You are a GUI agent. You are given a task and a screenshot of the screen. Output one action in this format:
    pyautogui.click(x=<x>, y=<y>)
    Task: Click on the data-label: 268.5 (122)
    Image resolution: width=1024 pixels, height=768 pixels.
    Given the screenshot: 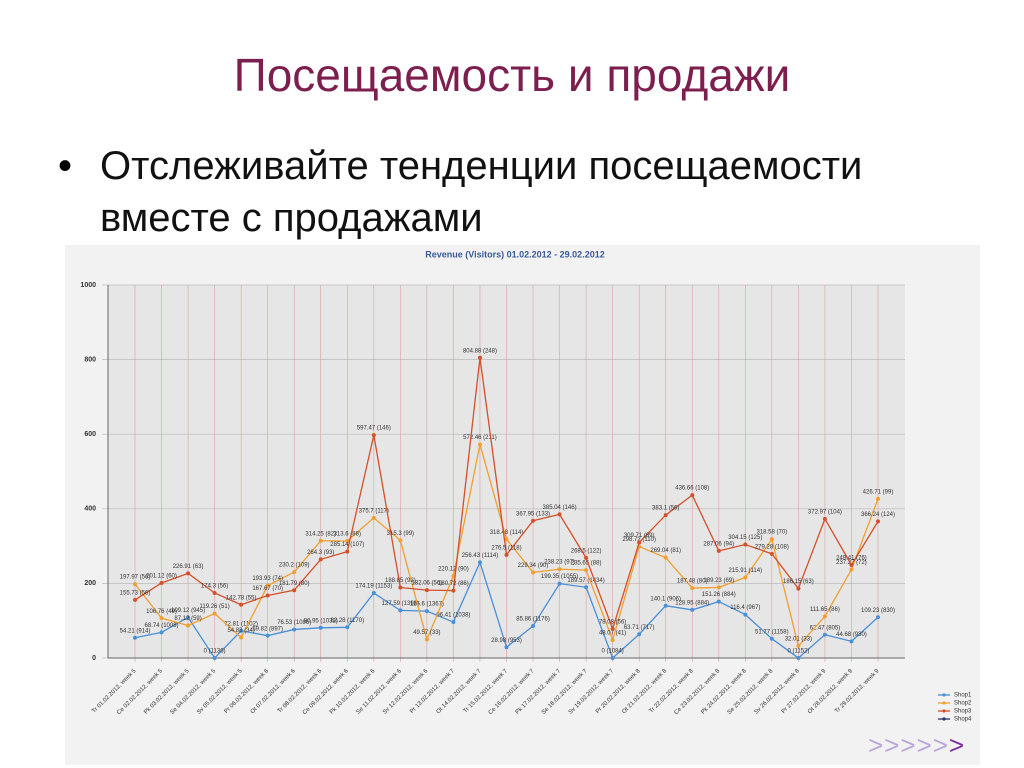 What is the action you would take?
    pyautogui.click(x=586, y=551)
    